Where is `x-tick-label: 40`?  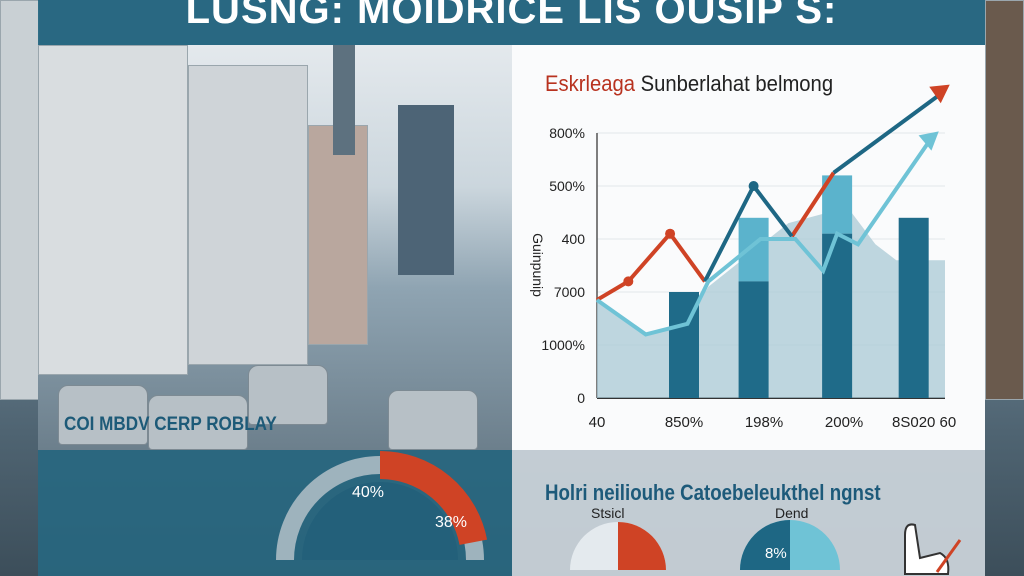
x-tick-label: 40 is located at coordinates (597, 422).